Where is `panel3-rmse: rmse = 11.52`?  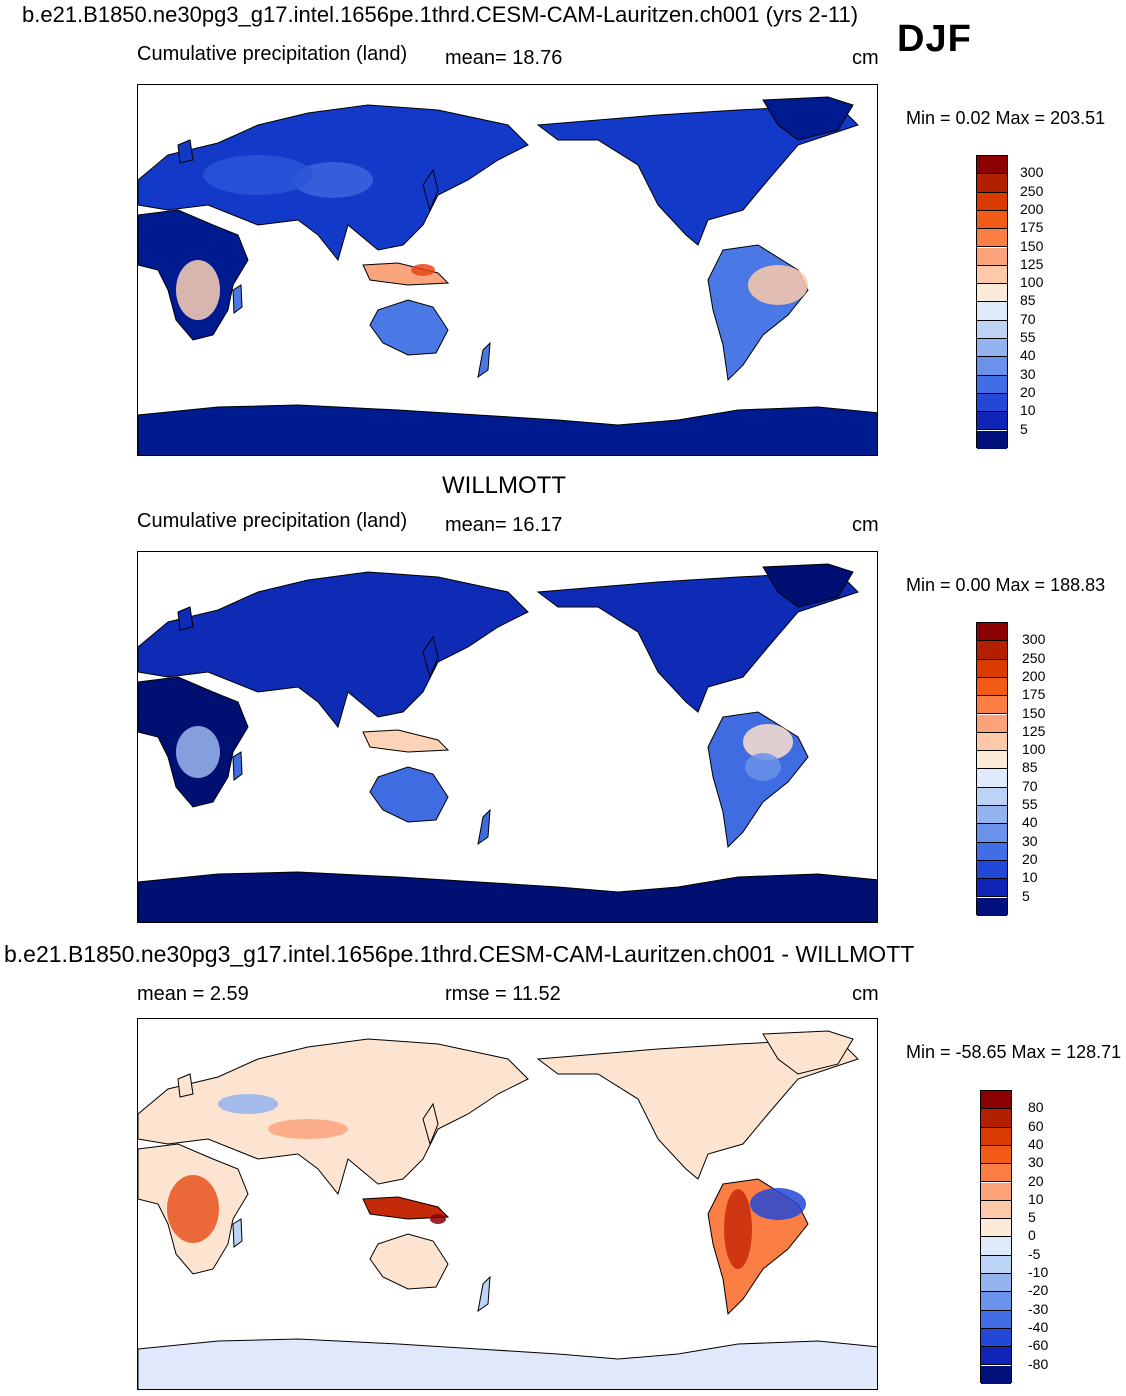 panel3-rmse: rmse = 11.52 is located at coordinates (503, 994).